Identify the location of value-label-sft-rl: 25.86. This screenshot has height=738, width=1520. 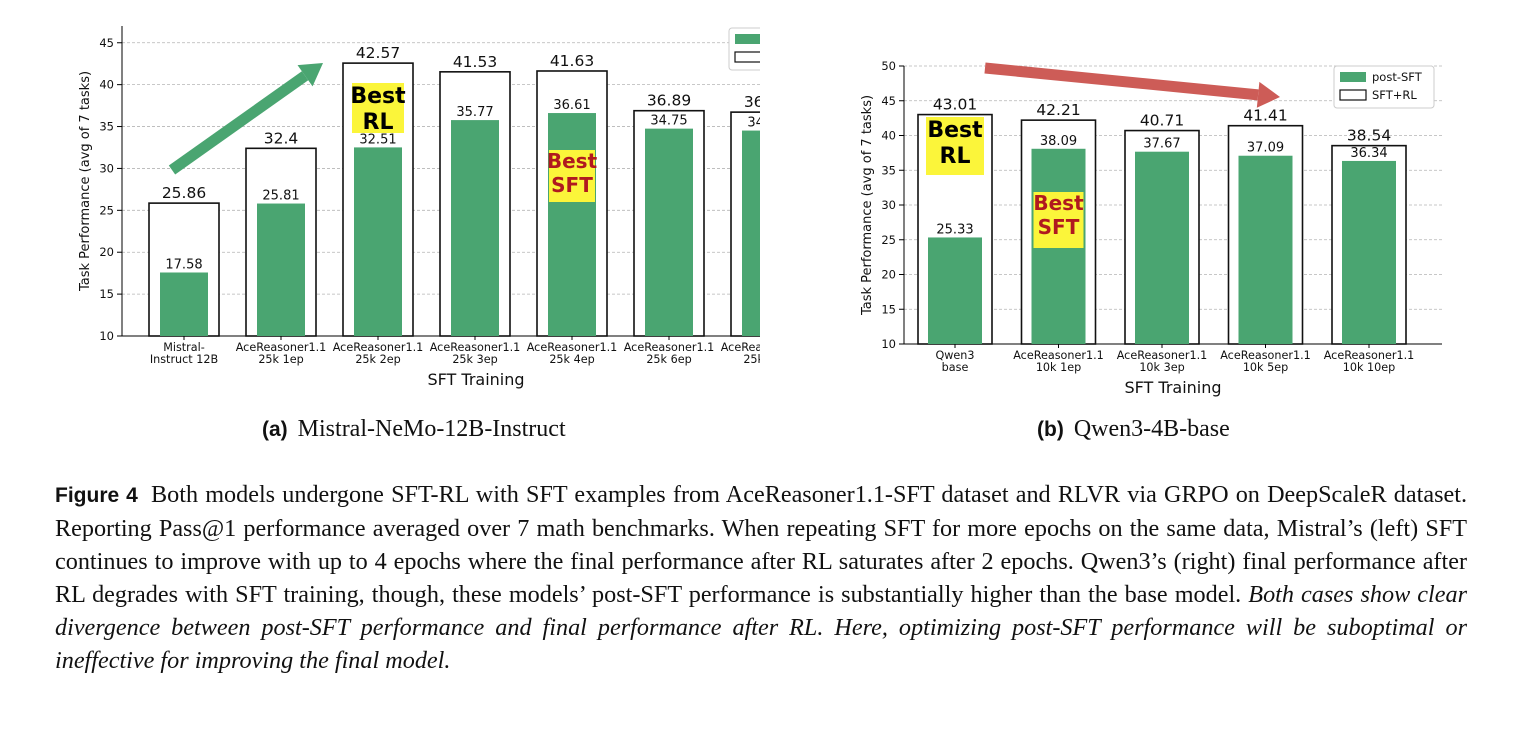
(184, 193).